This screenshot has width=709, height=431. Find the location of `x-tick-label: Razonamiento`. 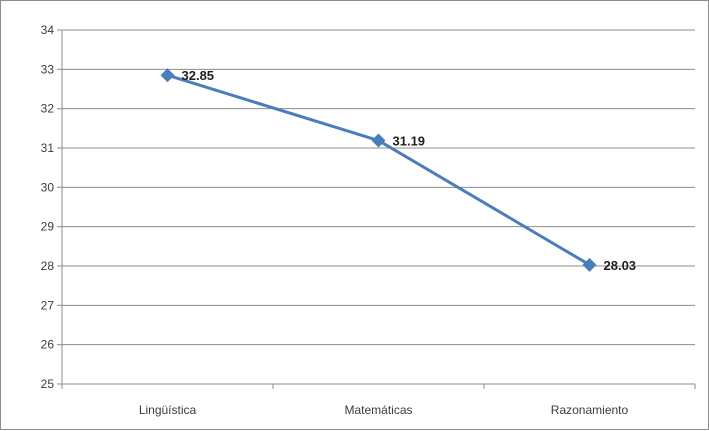

x-tick-label: Razonamiento is located at coordinates (590, 410).